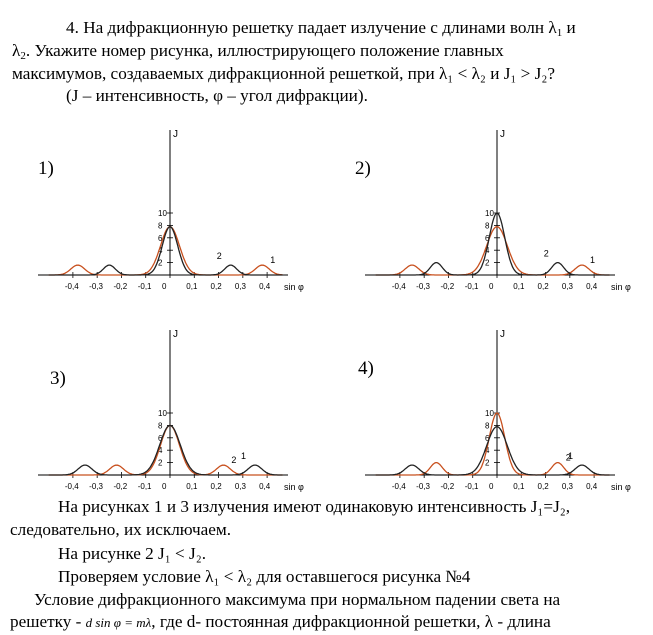 Image resolution: width=653 pixels, height=635 pixels. I want to click on figure-label: 4), so click(366, 368).